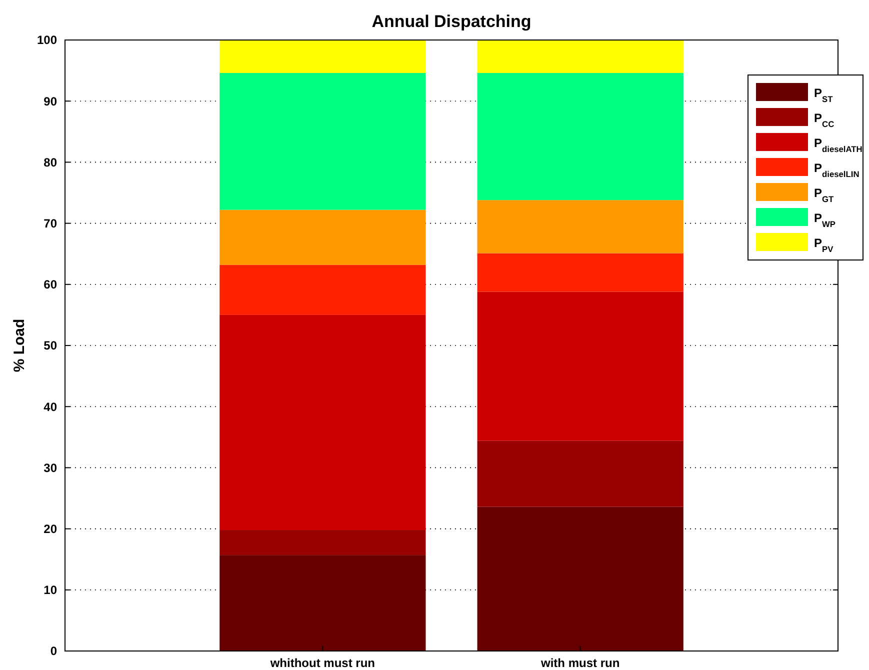 The width and height of the screenshot is (869, 670). Describe the element at coordinates (51, 407) in the screenshot. I see `y-tick-label: 40` at that location.